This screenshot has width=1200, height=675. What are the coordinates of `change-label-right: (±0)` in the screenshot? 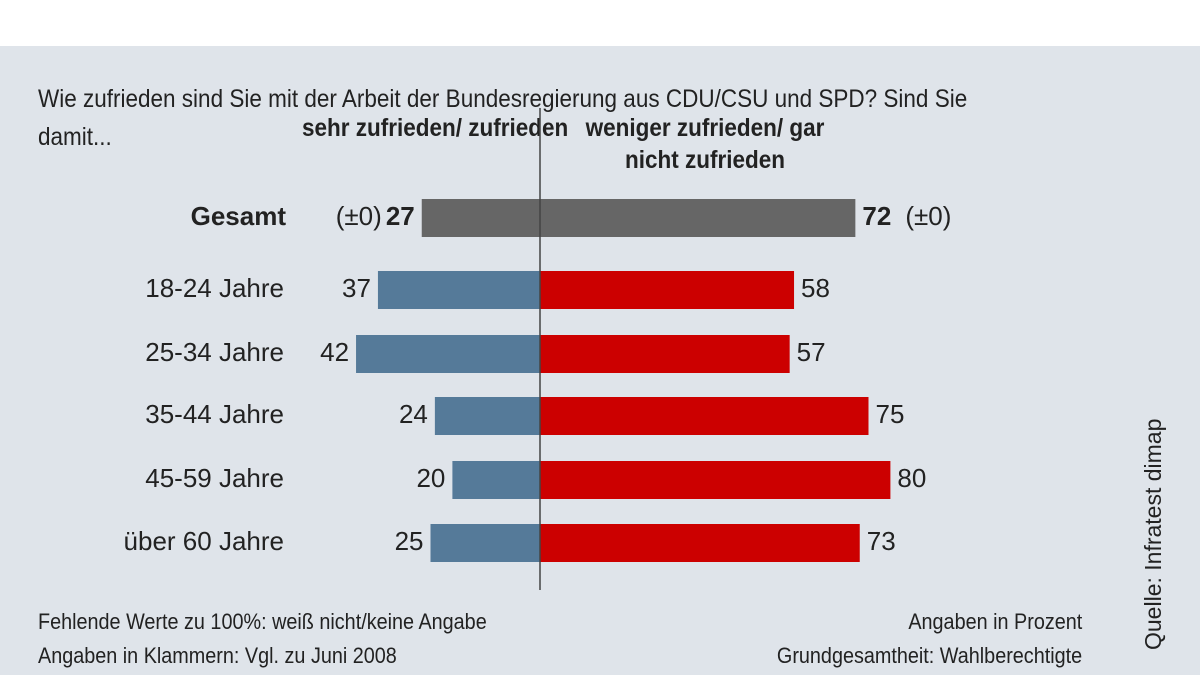 It's located at (928, 216).